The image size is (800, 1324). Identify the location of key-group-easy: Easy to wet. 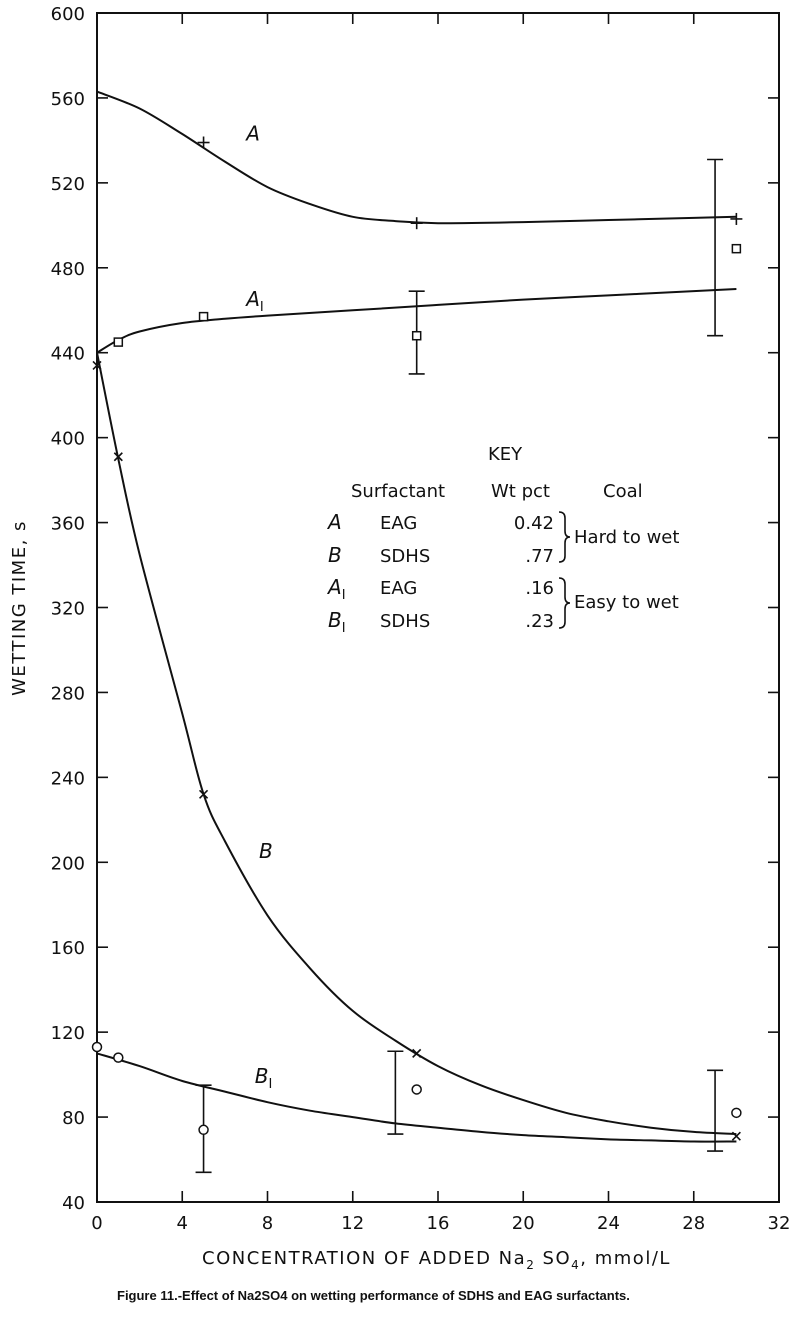
(626, 602).